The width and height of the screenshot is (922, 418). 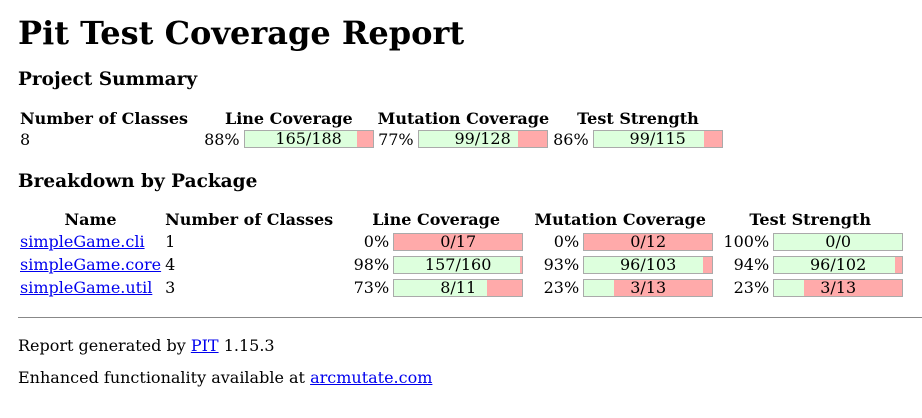 I want to click on package-name-cell: simpleGame.cli, so click(x=90, y=241).